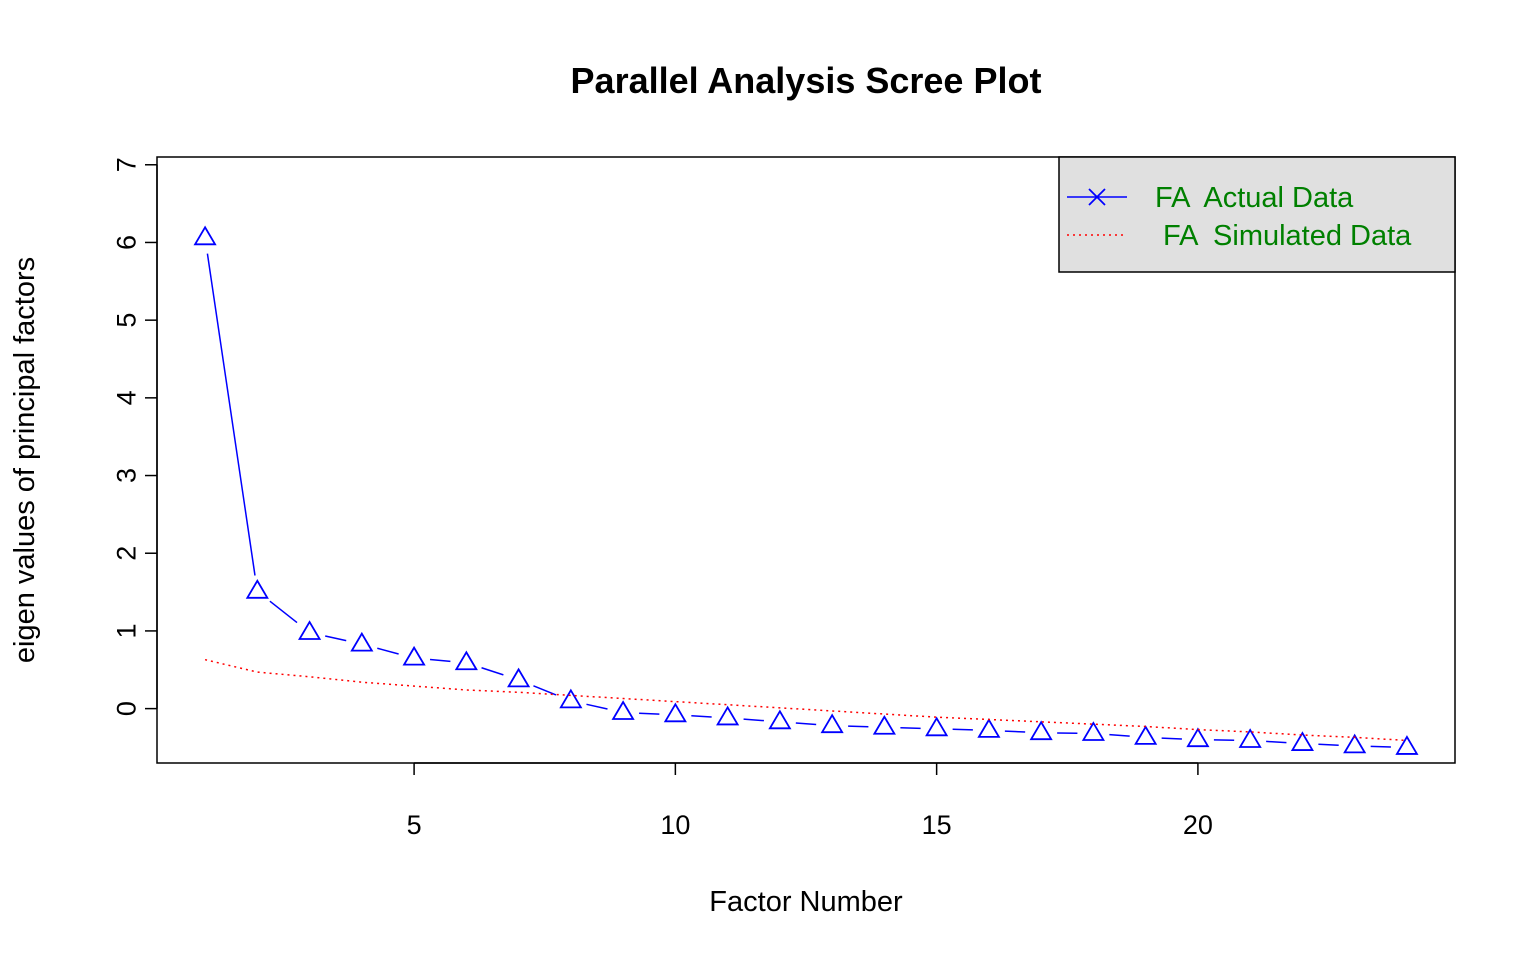 The image size is (1536, 960). Describe the element at coordinates (806, 902) in the screenshot. I see `x-axis-label: Factor Number` at that location.